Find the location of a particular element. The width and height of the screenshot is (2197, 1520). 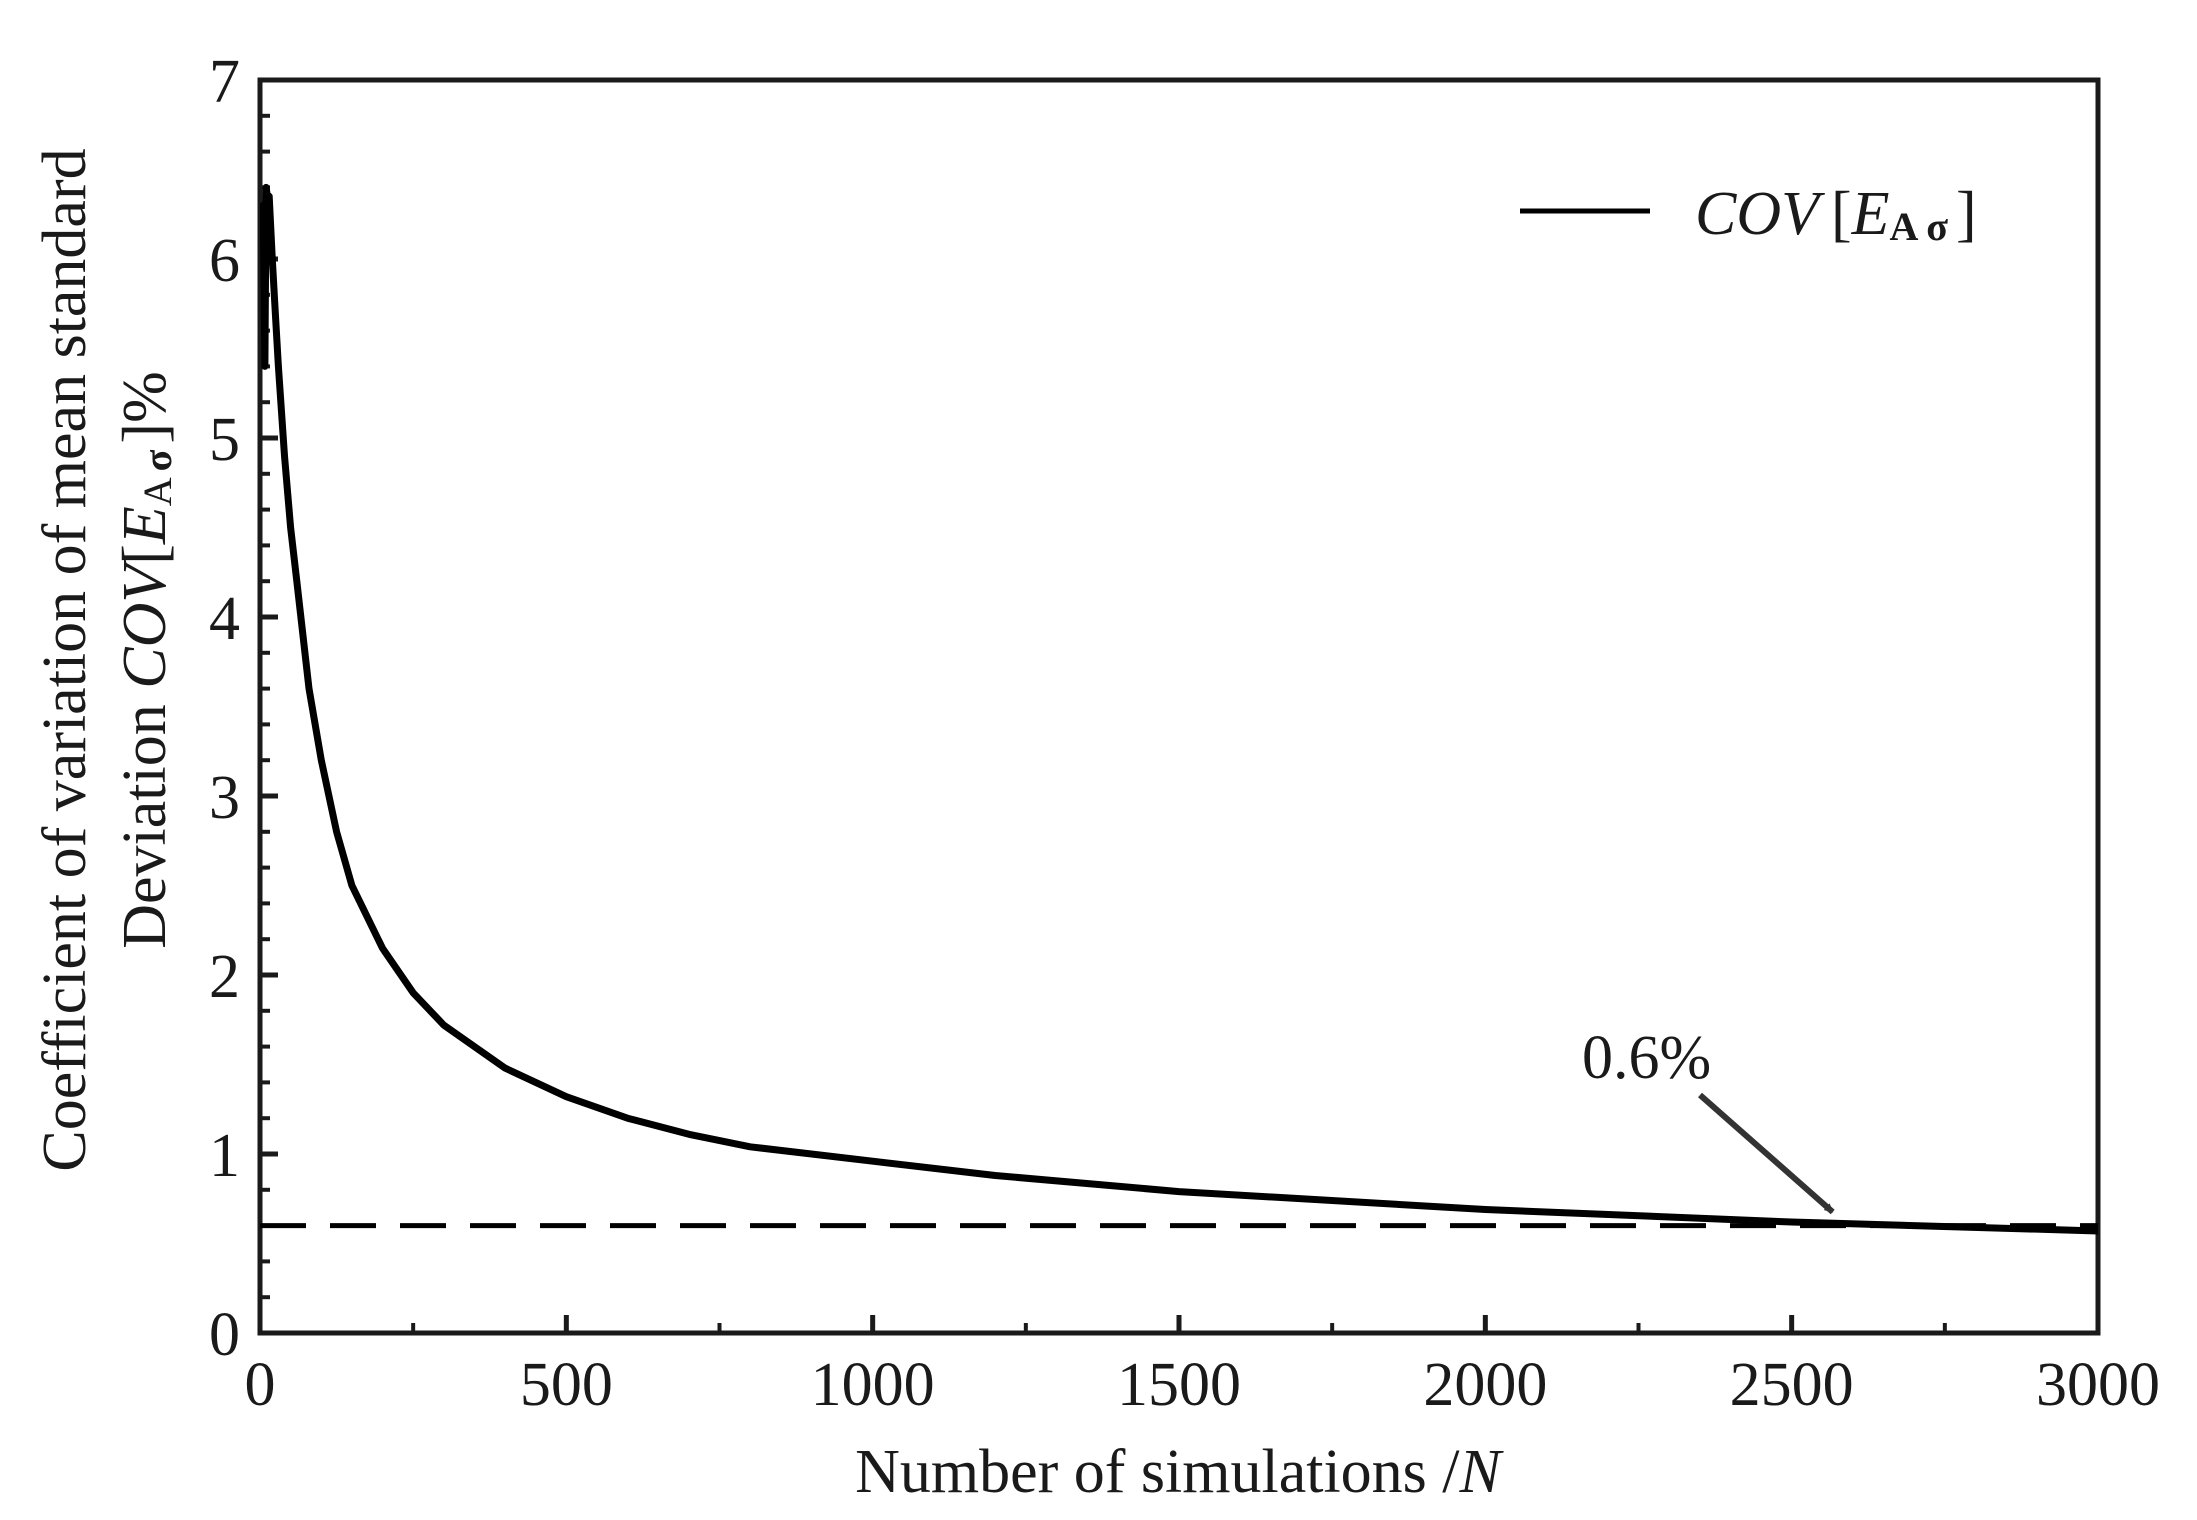

y-tick-label: 6 is located at coordinates (224, 261).